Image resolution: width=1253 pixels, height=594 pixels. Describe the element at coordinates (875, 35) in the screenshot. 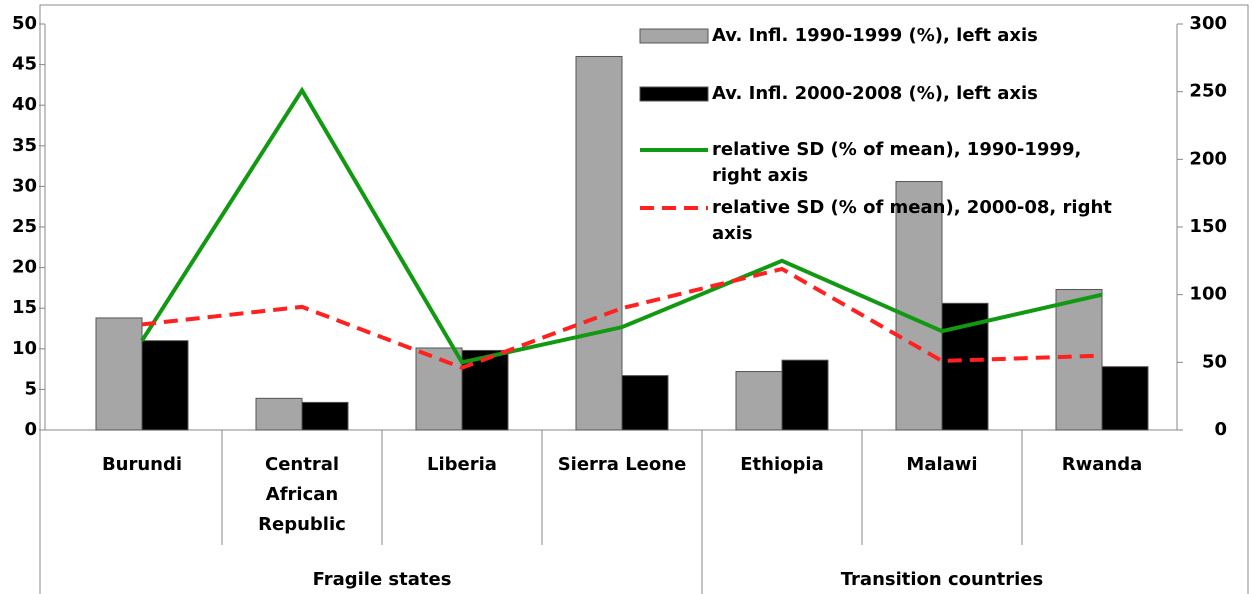

I see `legend-label: Av. Infl. 1990-1999 (%), left axis` at that location.